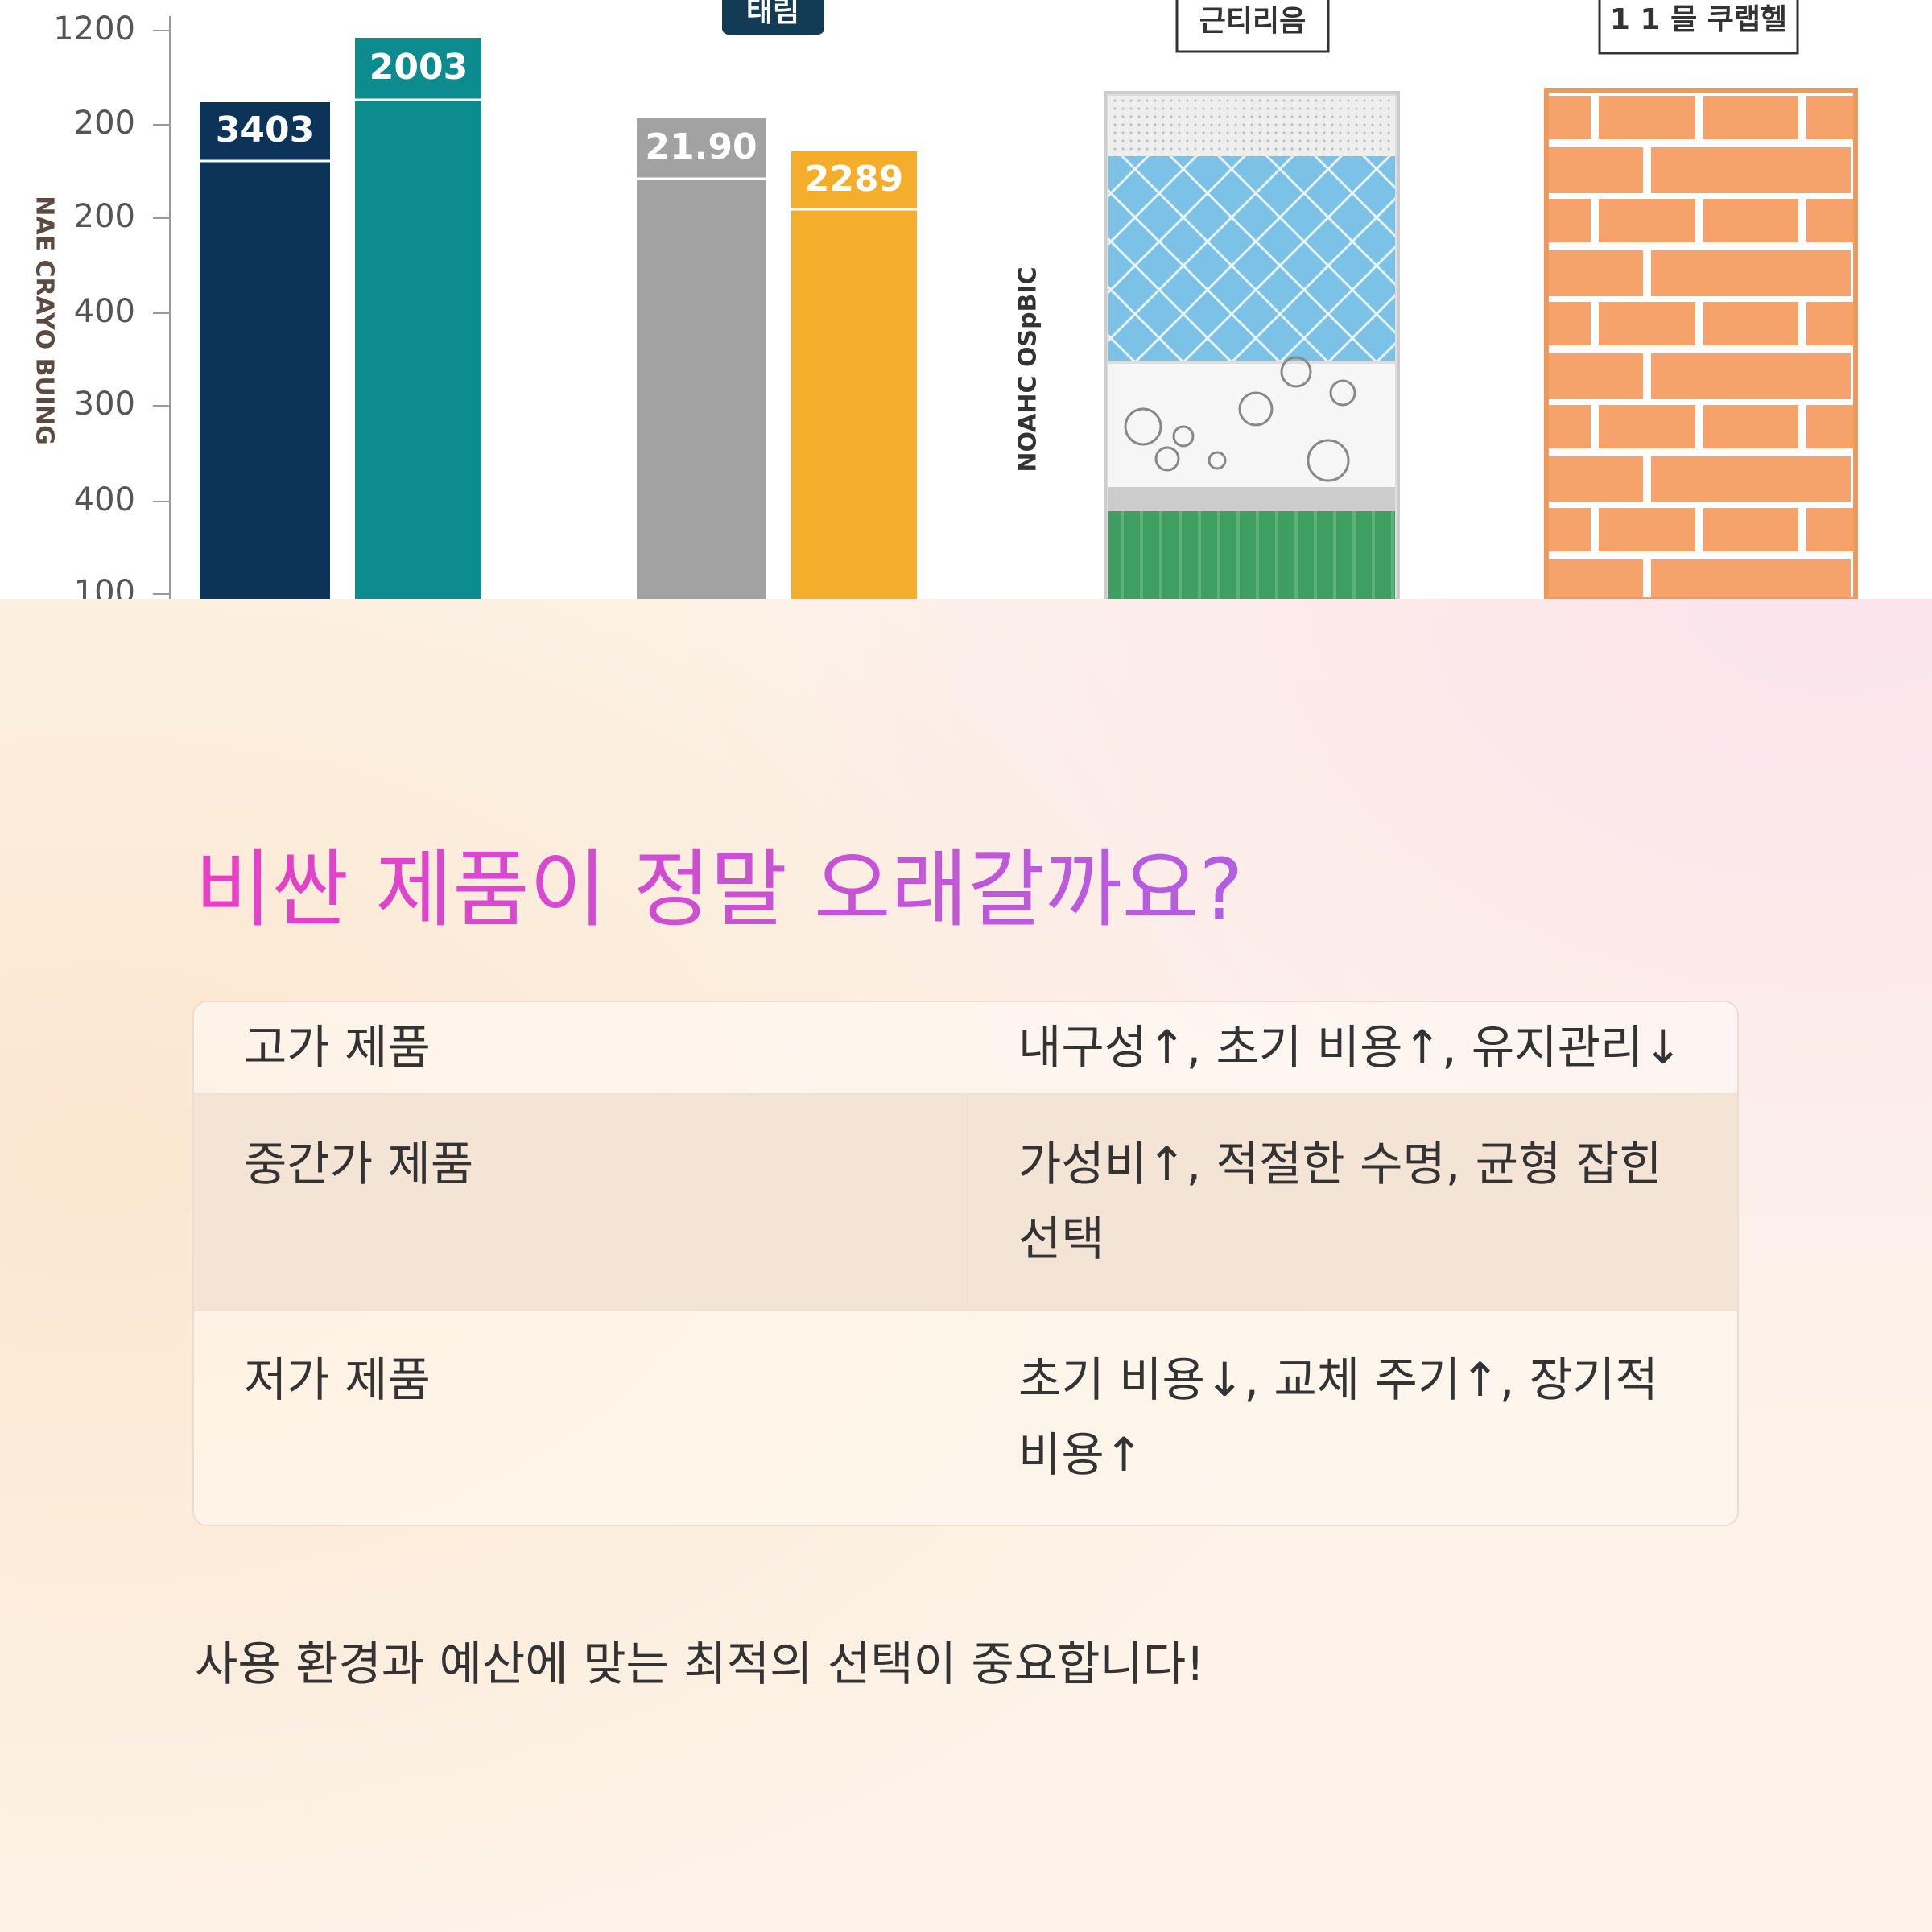  What do you see at coordinates (1352, 1417) in the screenshot?
I see `table-cell: 초기 비용↓, 교체 주기↑, 장기적 비용↑` at bounding box center [1352, 1417].